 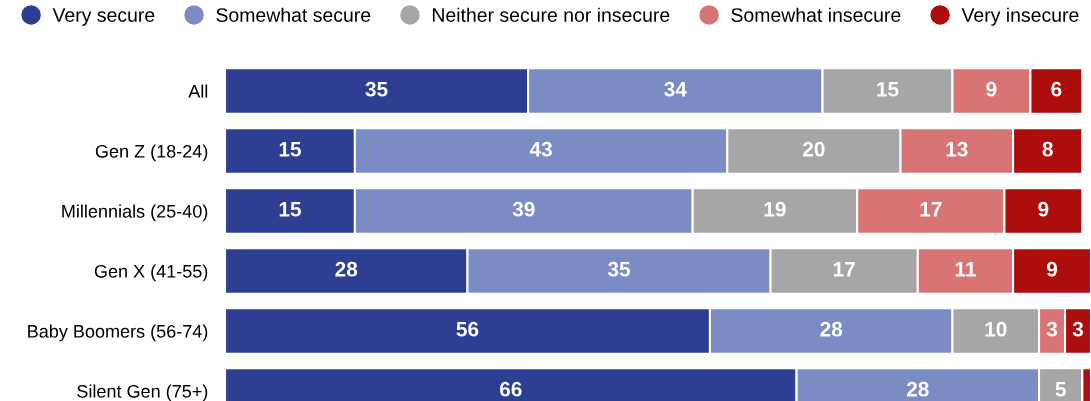 I want to click on data-label: 43, so click(x=540, y=149).